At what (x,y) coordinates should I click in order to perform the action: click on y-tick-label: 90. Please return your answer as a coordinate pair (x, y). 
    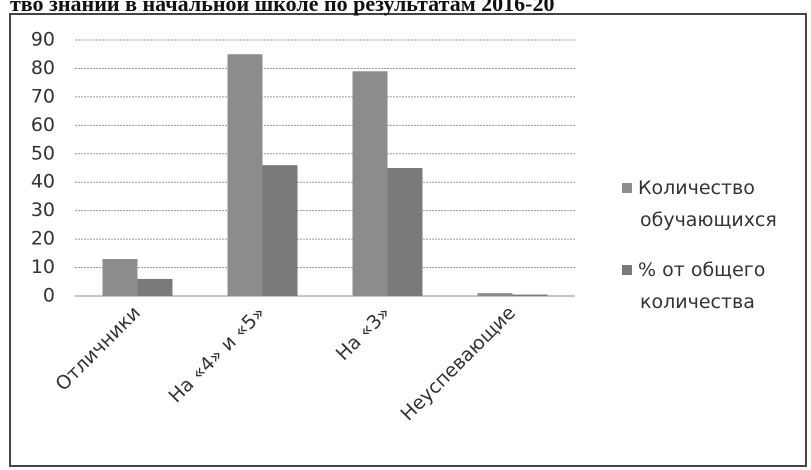
    Looking at the image, I should click on (43, 40).